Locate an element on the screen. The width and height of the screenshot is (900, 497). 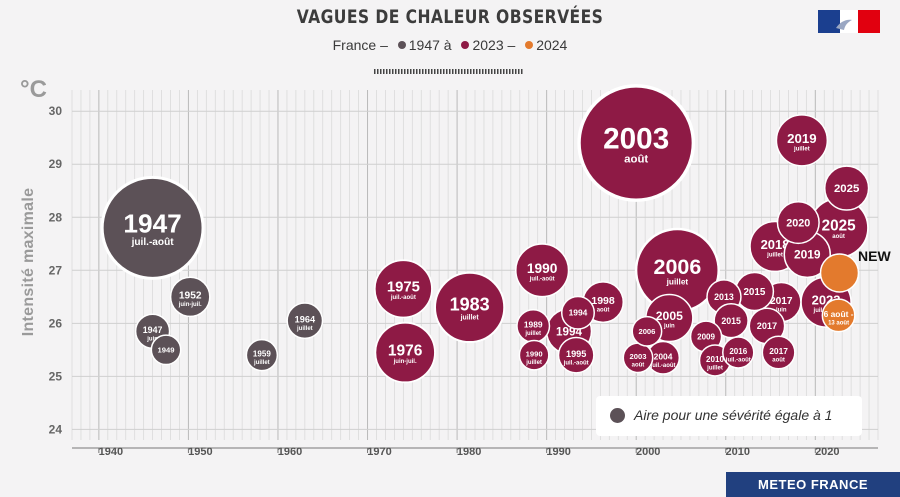
bubble-year-label: 2020 is located at coordinates (798, 223).